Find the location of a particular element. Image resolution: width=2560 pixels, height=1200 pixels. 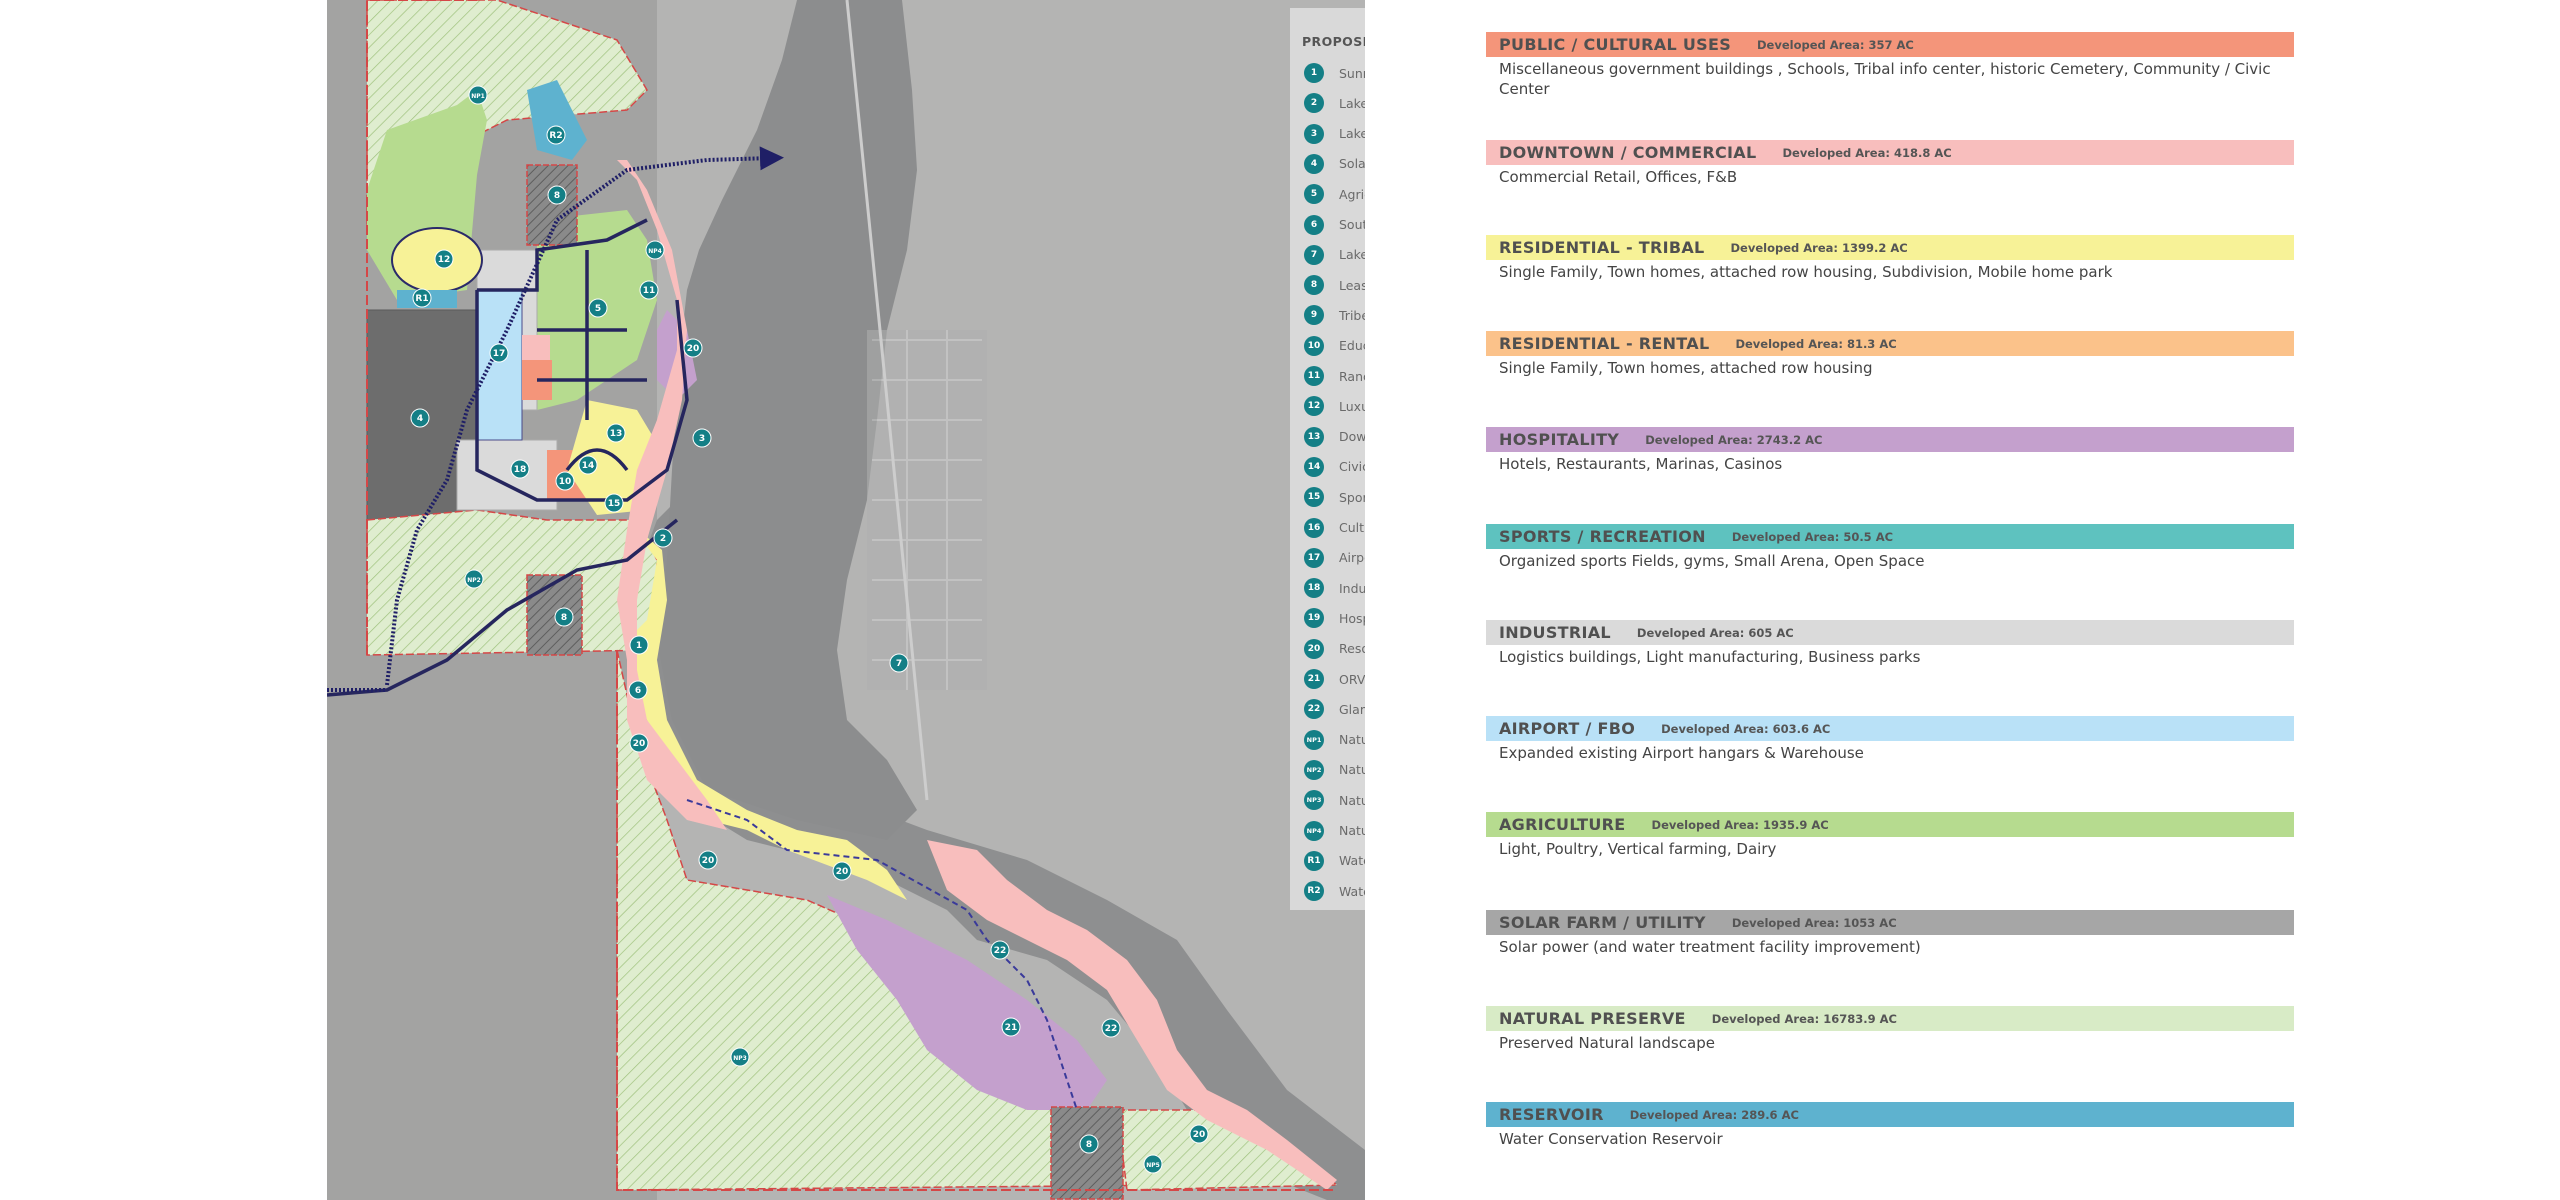

legend-number-badge: 1 is located at coordinates (1314, 73).